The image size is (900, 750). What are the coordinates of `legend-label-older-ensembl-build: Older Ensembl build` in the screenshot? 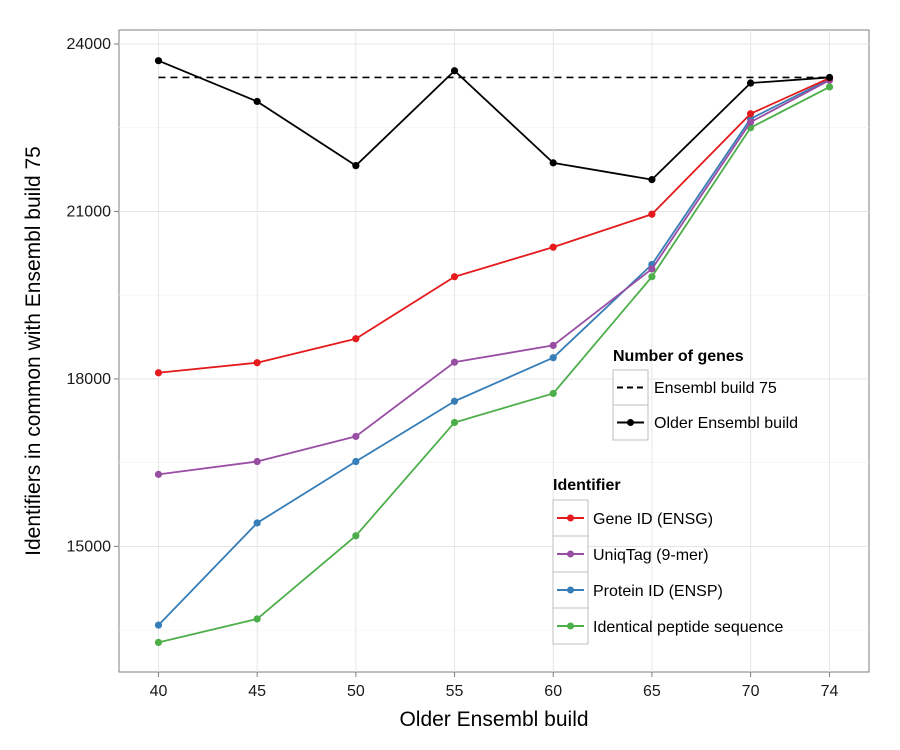 It's located at (726, 423).